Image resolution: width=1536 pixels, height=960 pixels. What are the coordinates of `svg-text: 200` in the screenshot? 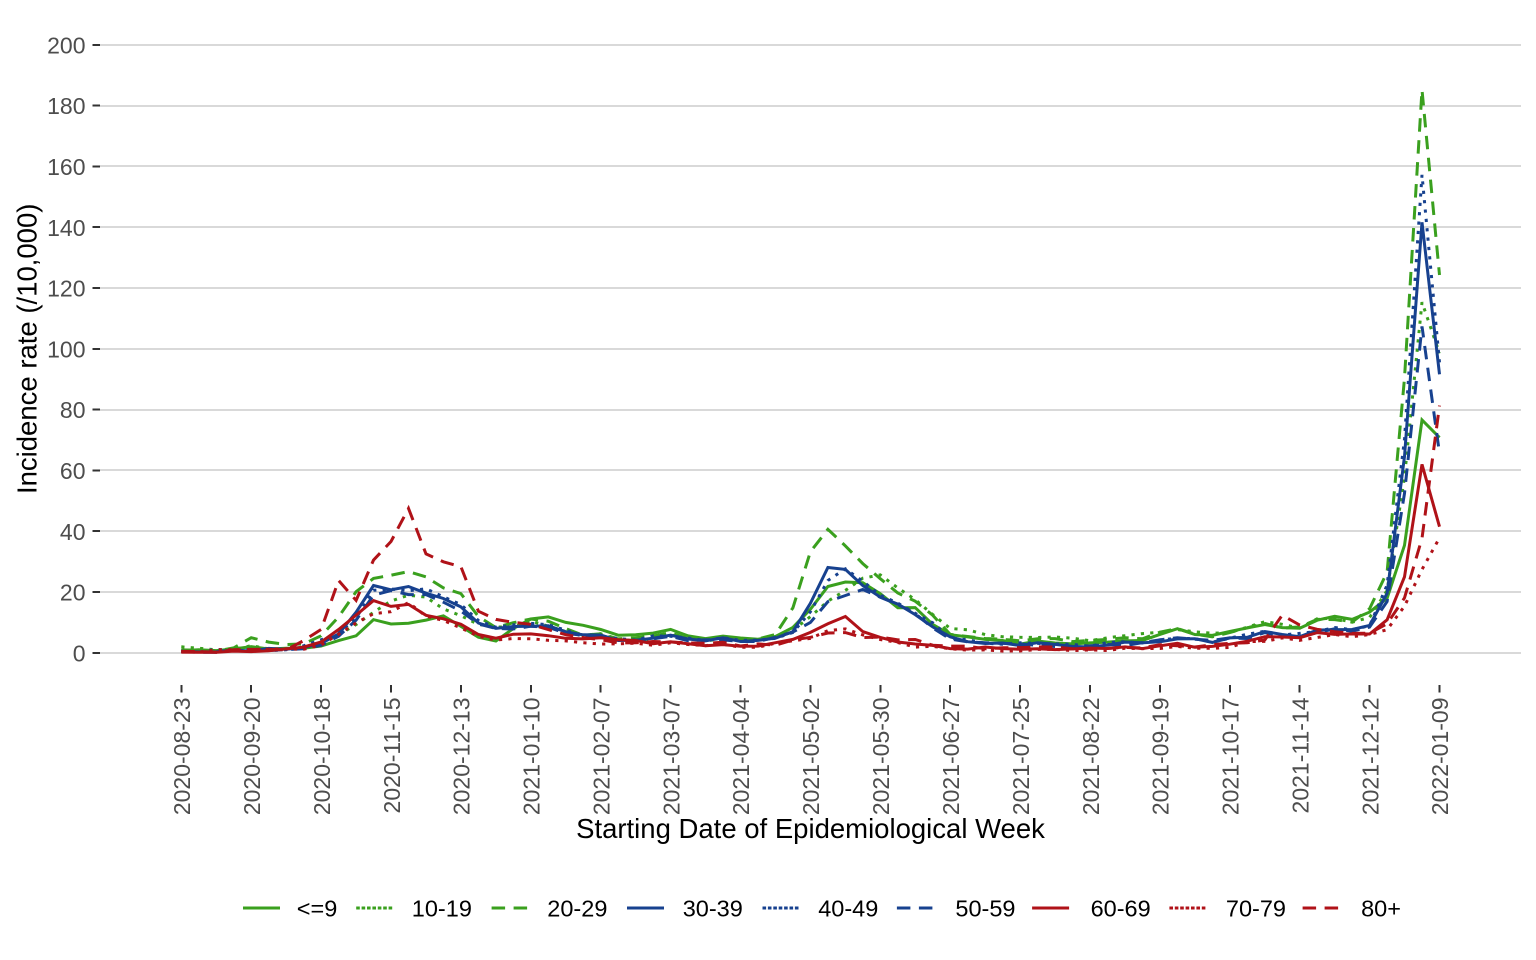 It's located at (66, 45).